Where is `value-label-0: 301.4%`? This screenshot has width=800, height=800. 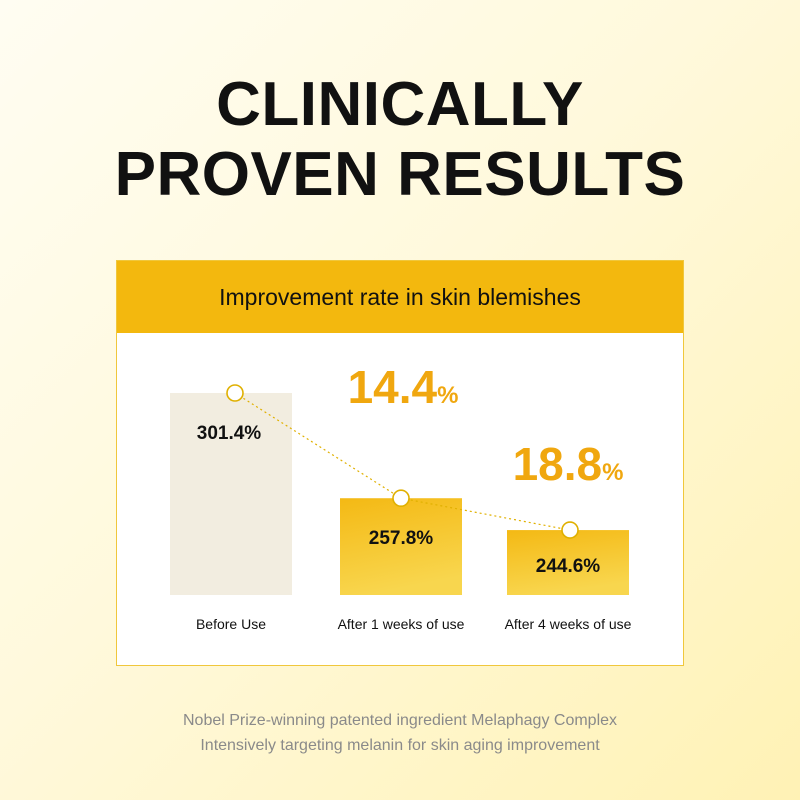 value-label-0: 301.4% is located at coordinates (229, 433).